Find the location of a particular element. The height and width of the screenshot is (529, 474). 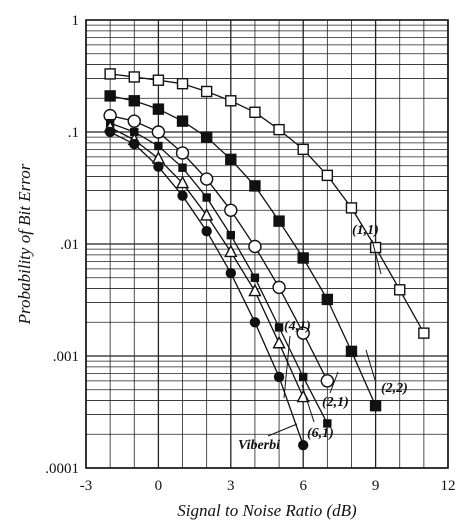

curve-label: (6,1) is located at coordinates (320, 433).